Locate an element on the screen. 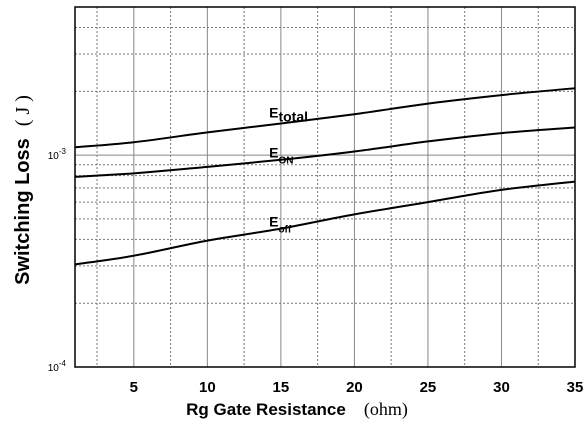 This screenshot has width=585, height=443. y-axis-title-text: Switching Loss is located at coordinates (23, 211).